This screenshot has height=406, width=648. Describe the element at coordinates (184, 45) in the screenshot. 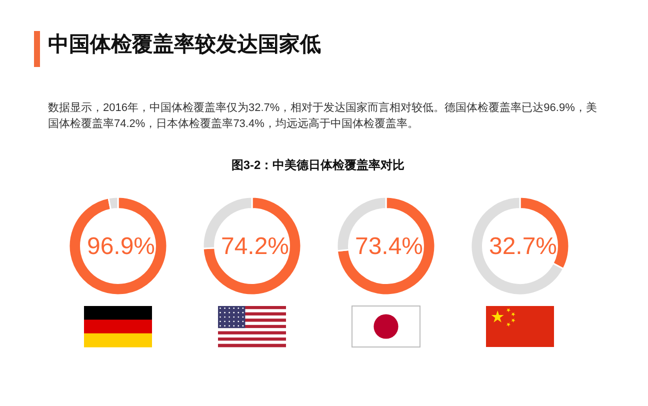

I see `text: 中国体检覆盖率较发达国家低` at that location.